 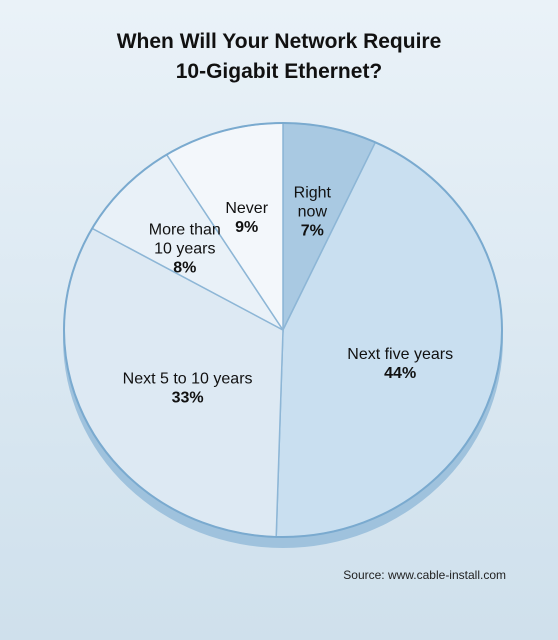 What do you see at coordinates (184, 248) in the screenshot?
I see `slice-label-3-1: 10 years` at bounding box center [184, 248].